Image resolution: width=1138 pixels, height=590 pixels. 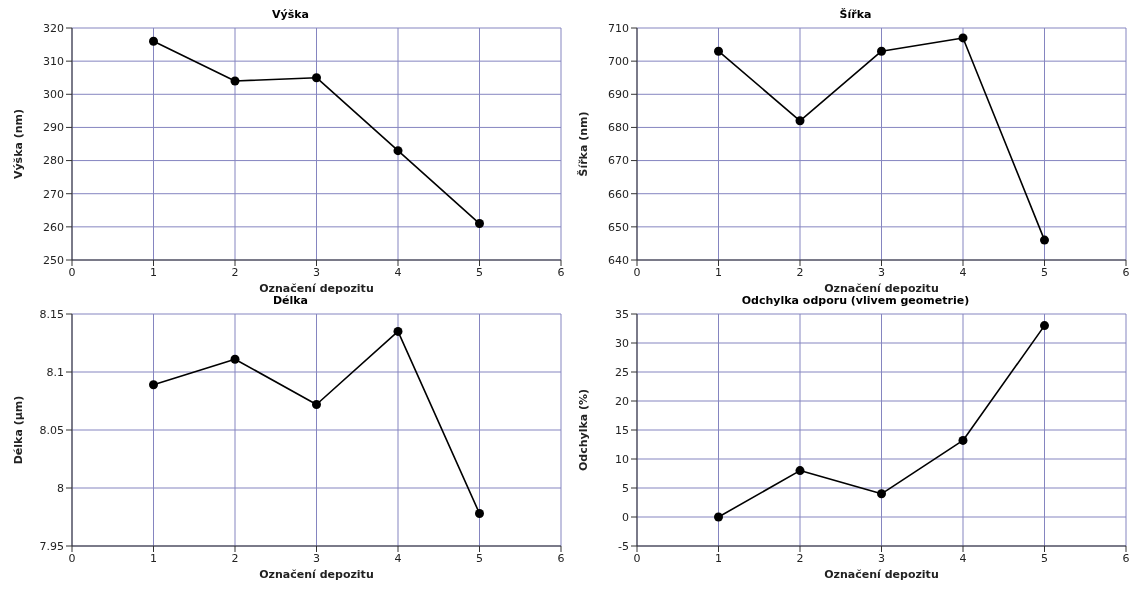 I want to click on y-tick-label: 7.95, so click(x=51, y=546).